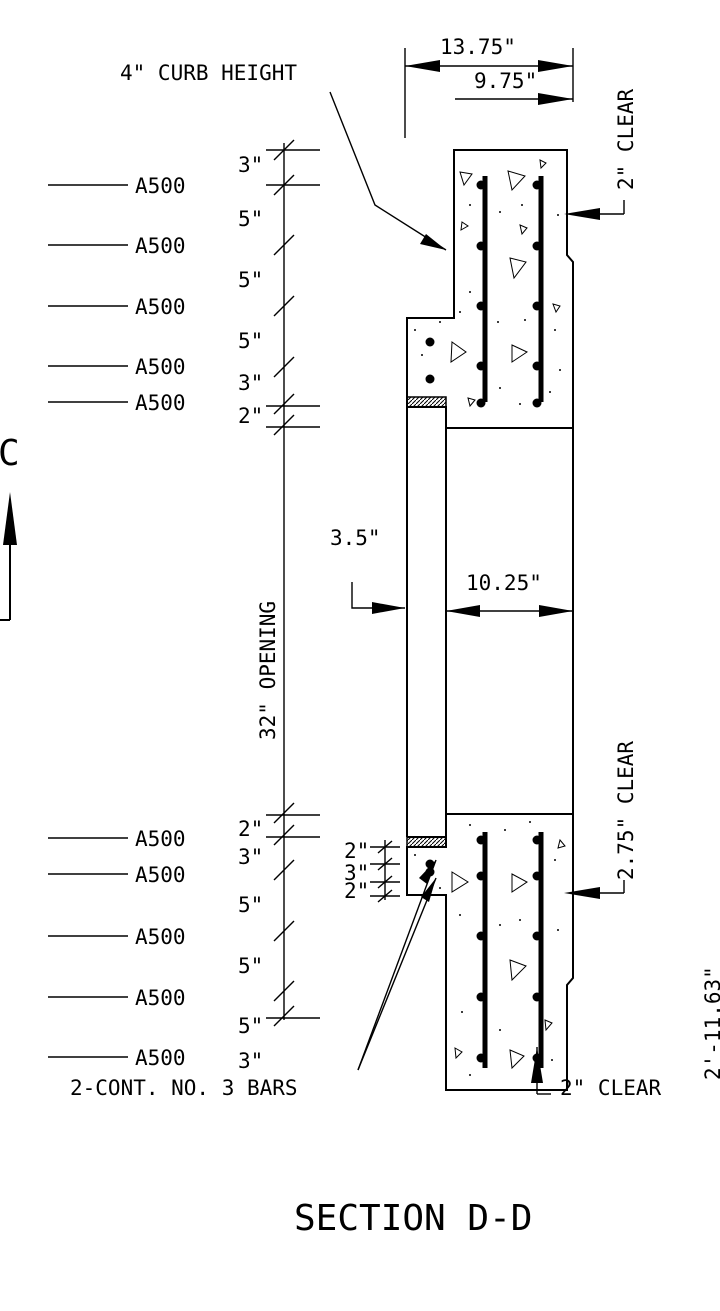  What do you see at coordinates (250, 829) in the screenshot?
I see `bottom-spacing-1: 2"` at bounding box center [250, 829].